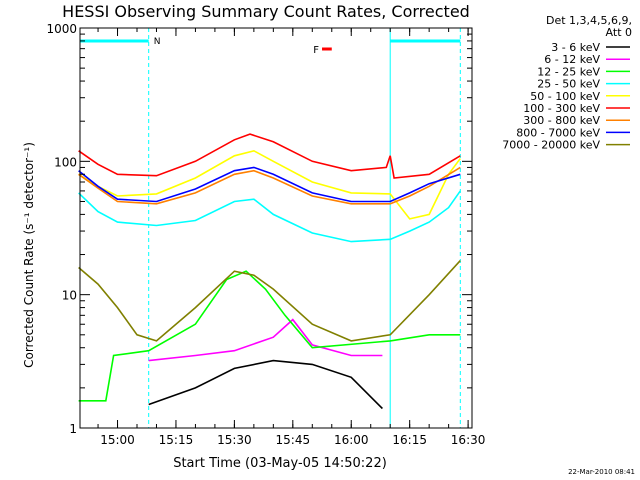  Describe the element at coordinates (601, 472) in the screenshot. I see `plot-date-footer: 22-Mar-2010 08:41` at that location.